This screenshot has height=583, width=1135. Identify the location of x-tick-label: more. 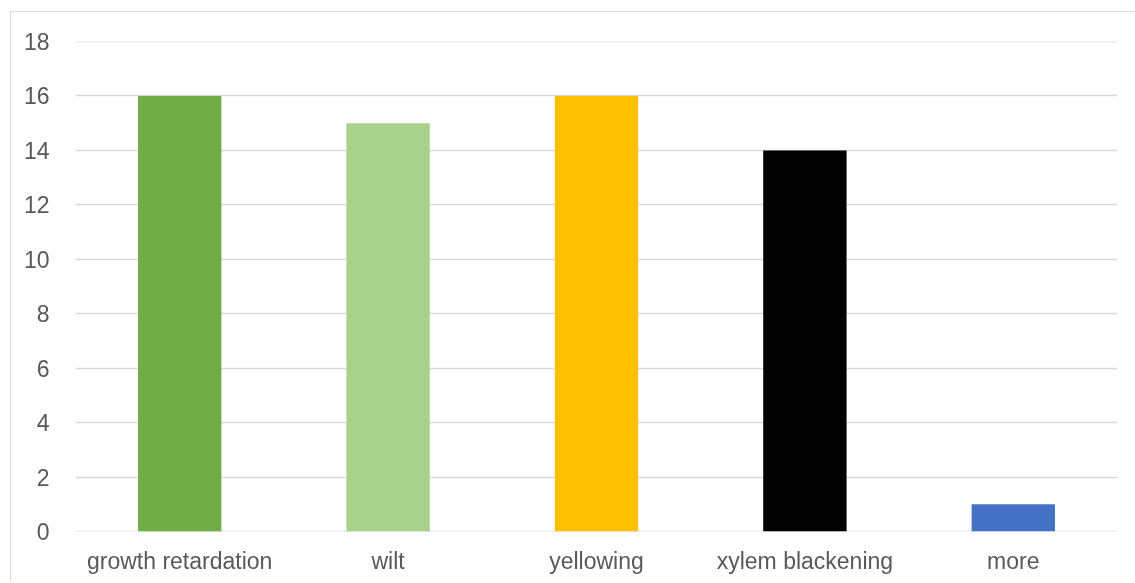
(1013, 560).